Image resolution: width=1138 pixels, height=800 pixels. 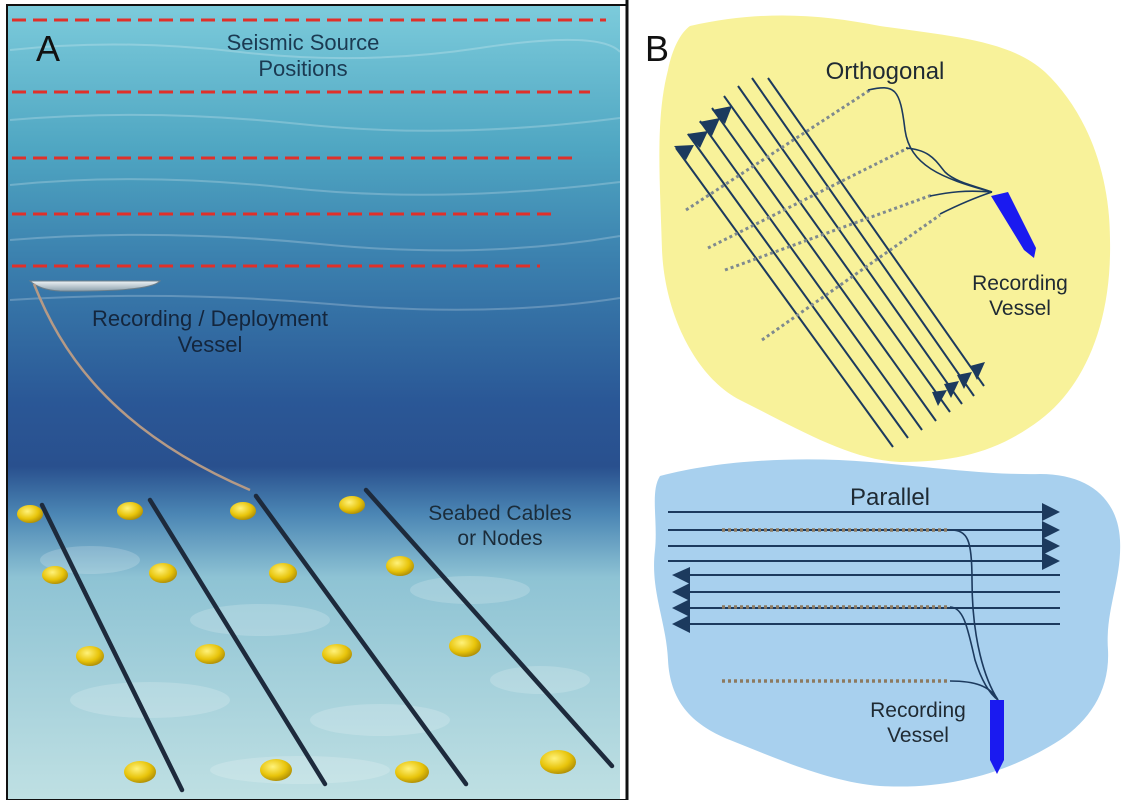 I want to click on parallel-vessel-label-line1: Recording, so click(x=918, y=710).